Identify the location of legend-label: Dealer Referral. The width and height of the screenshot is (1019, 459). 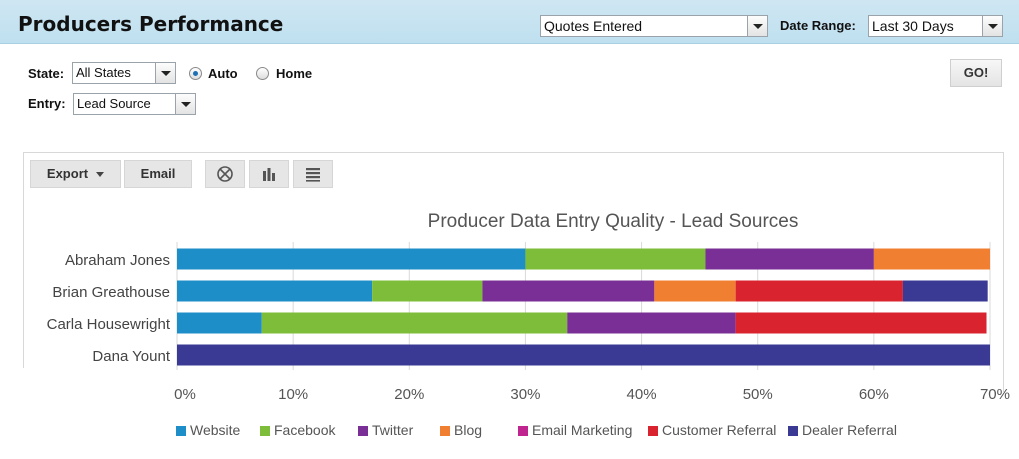
(849, 430).